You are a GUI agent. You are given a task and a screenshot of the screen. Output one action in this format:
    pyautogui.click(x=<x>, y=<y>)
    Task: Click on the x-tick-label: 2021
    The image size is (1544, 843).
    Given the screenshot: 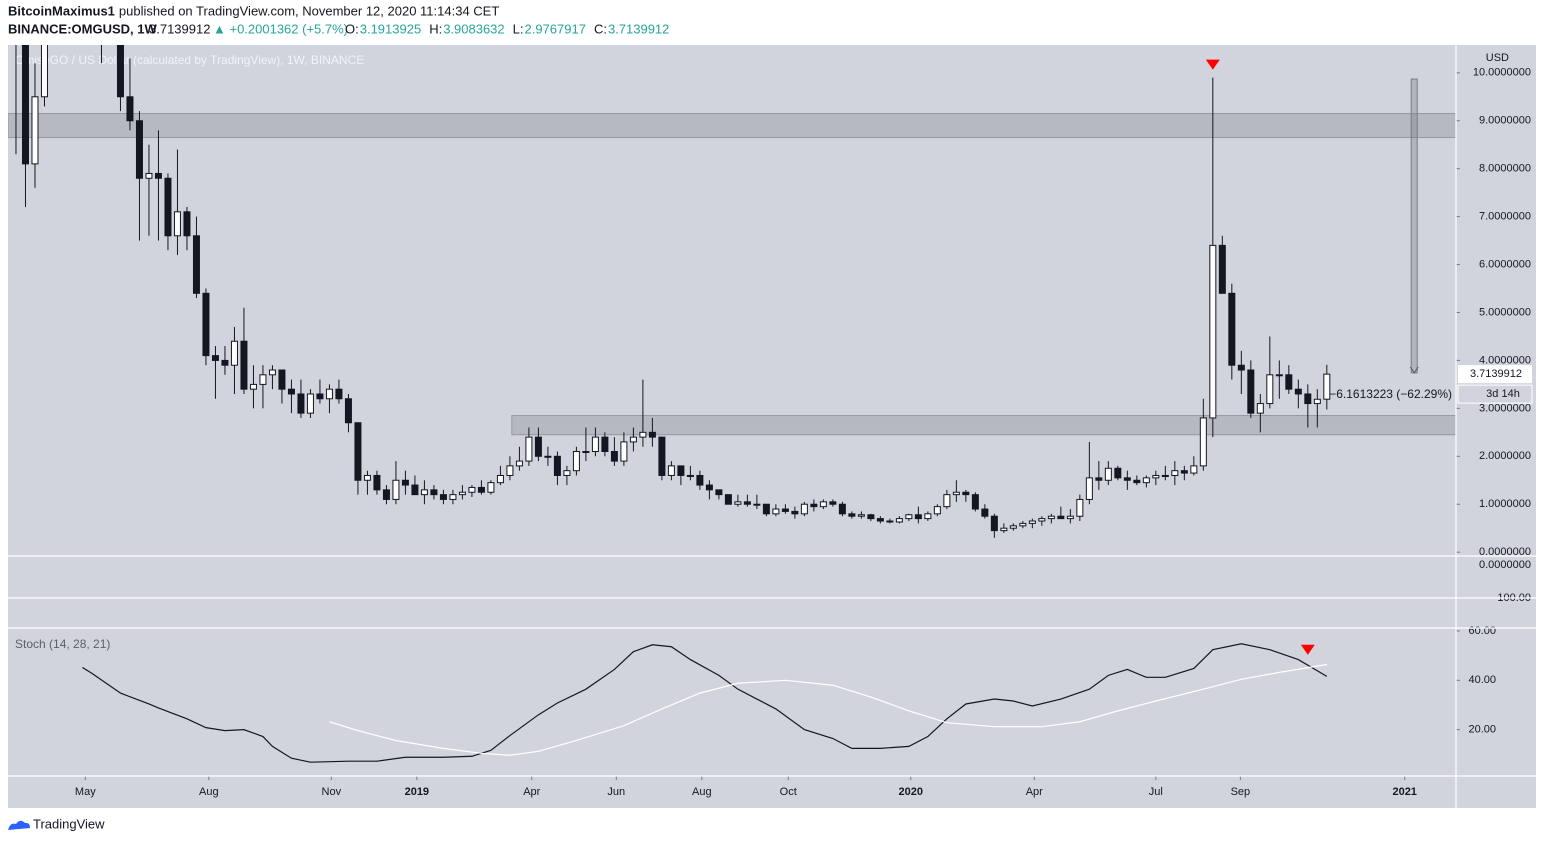 What is the action you would take?
    pyautogui.click(x=1404, y=792)
    